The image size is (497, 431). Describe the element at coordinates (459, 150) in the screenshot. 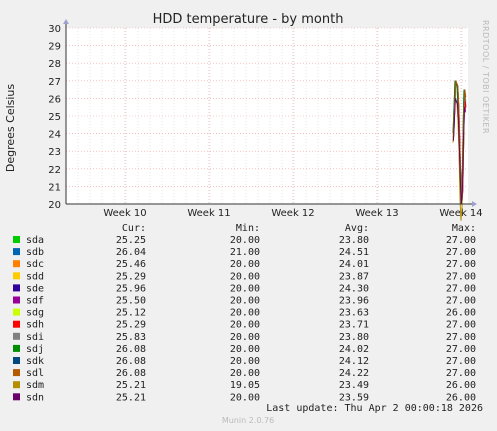

I see `series-lines` at that location.